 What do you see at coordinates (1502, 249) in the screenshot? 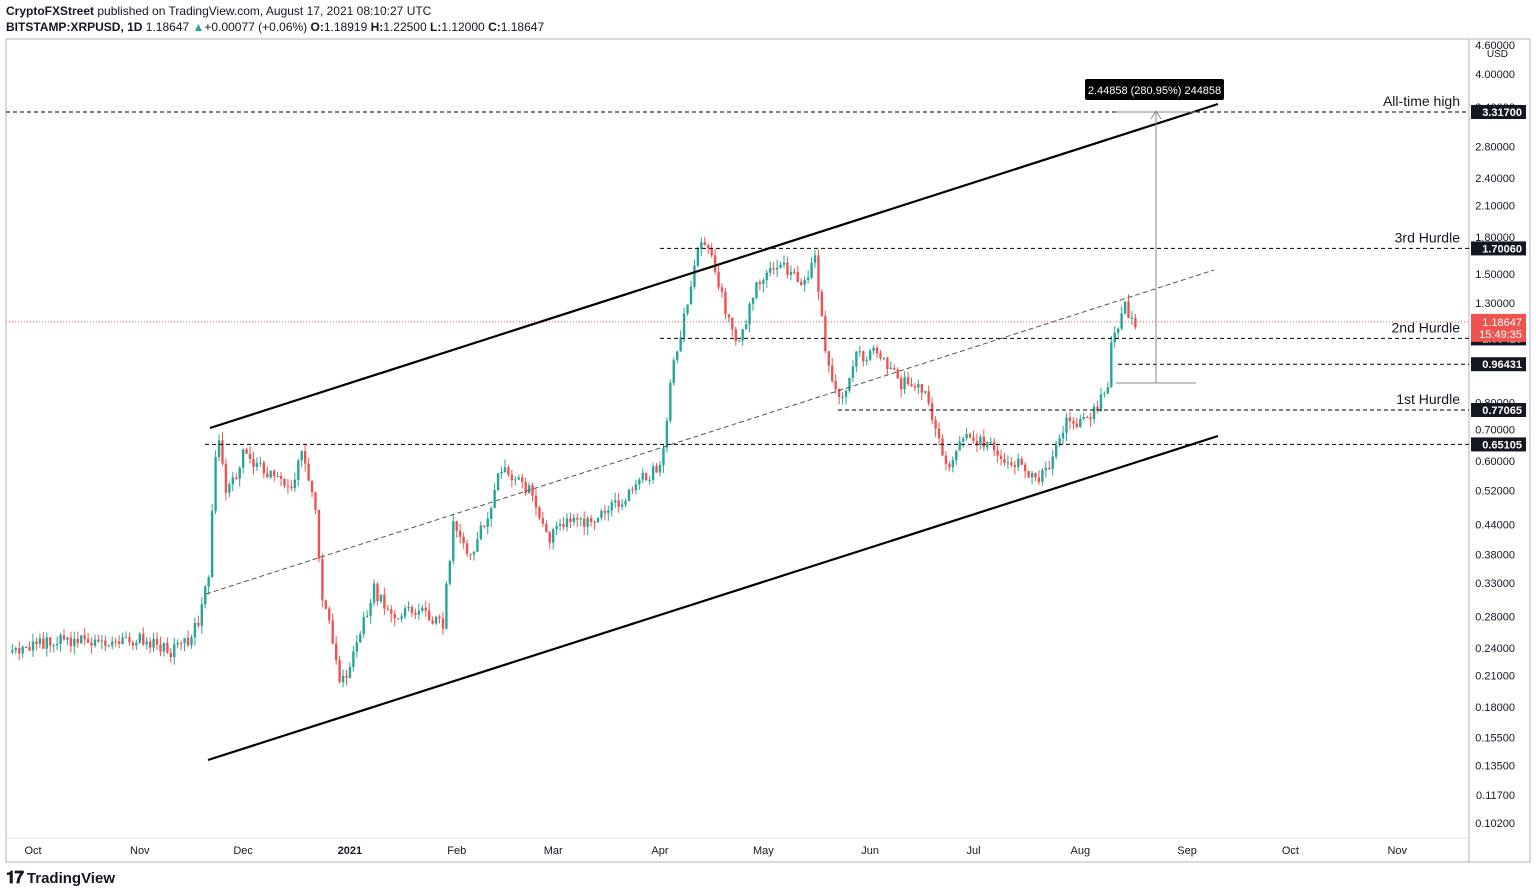
I see `level-price-text: 1.70060` at bounding box center [1502, 249].